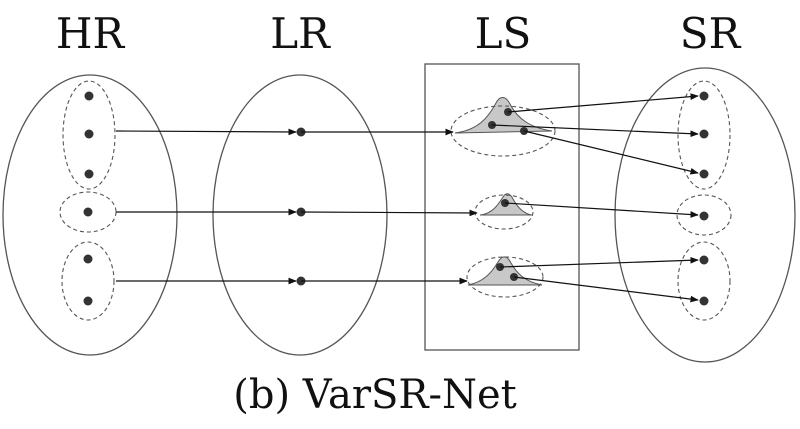 The height and width of the screenshot is (429, 800). I want to click on lr-set, so click(300, 215).